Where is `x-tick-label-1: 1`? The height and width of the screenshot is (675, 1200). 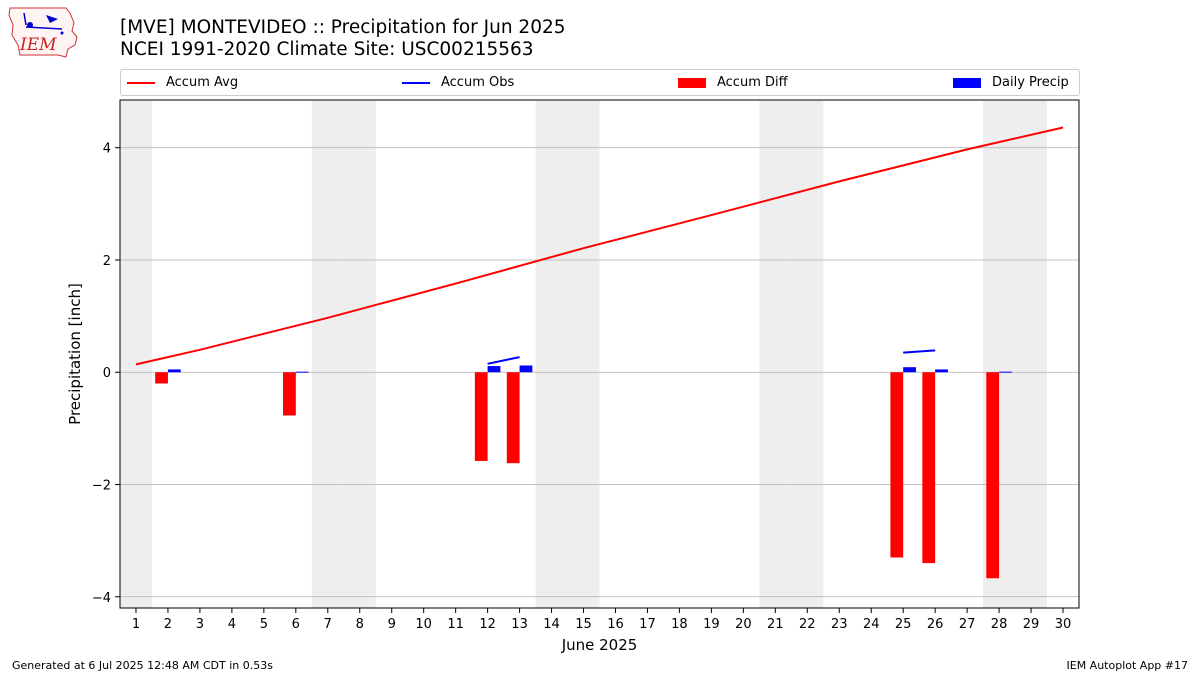
x-tick-label-1: 1 is located at coordinates (136, 624).